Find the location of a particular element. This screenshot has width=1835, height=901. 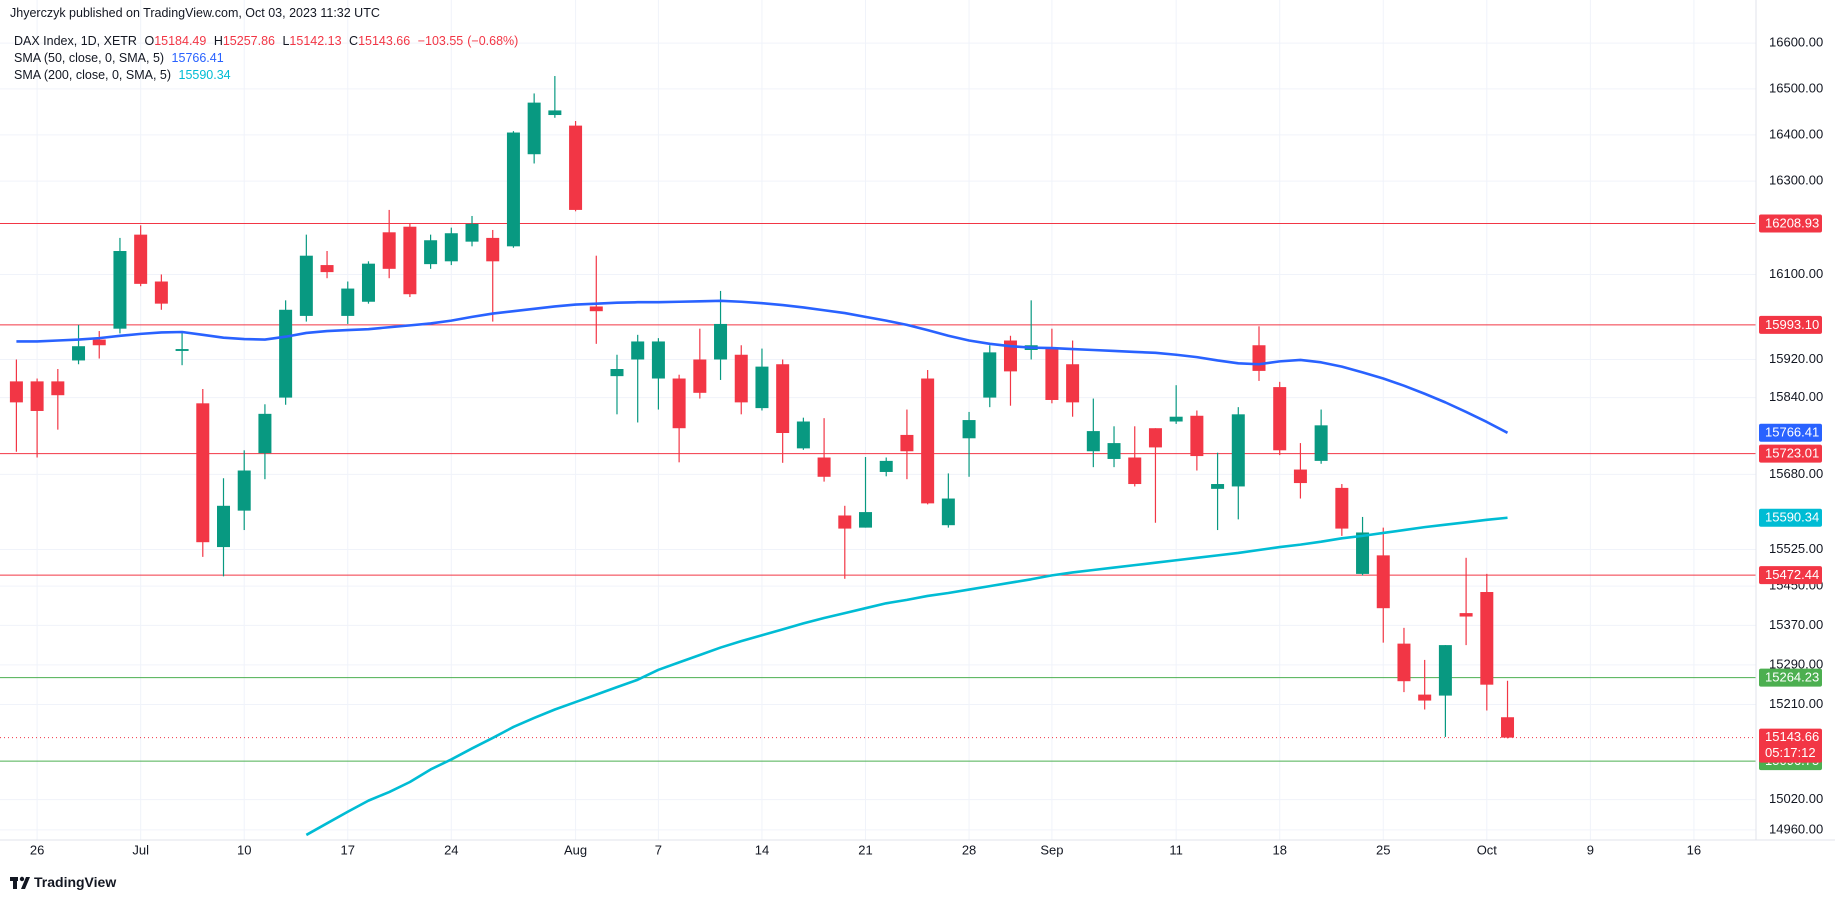

x-tick-label: Jul is located at coordinates (140, 849).